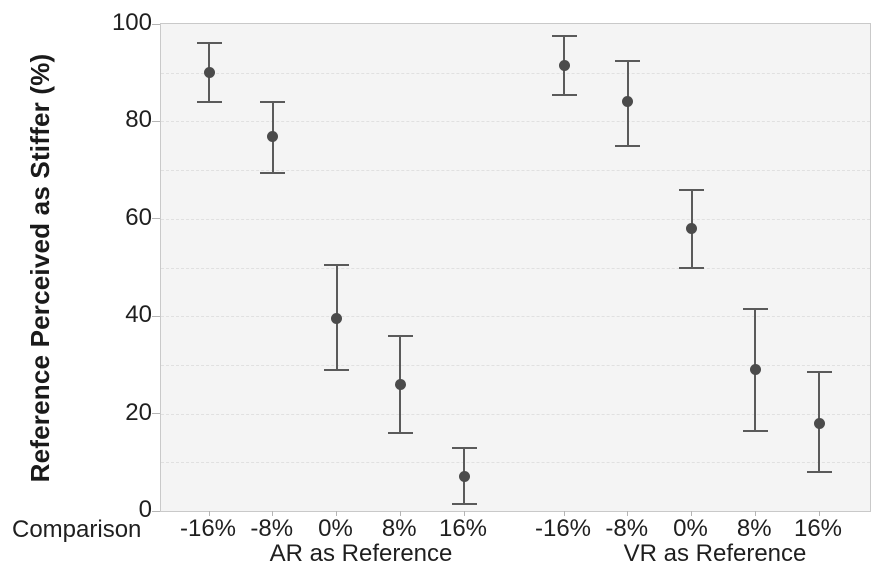 The width and height of the screenshot is (891, 567). Describe the element at coordinates (138, 120) in the screenshot. I see `y-axis-tick-label: 80` at that location.